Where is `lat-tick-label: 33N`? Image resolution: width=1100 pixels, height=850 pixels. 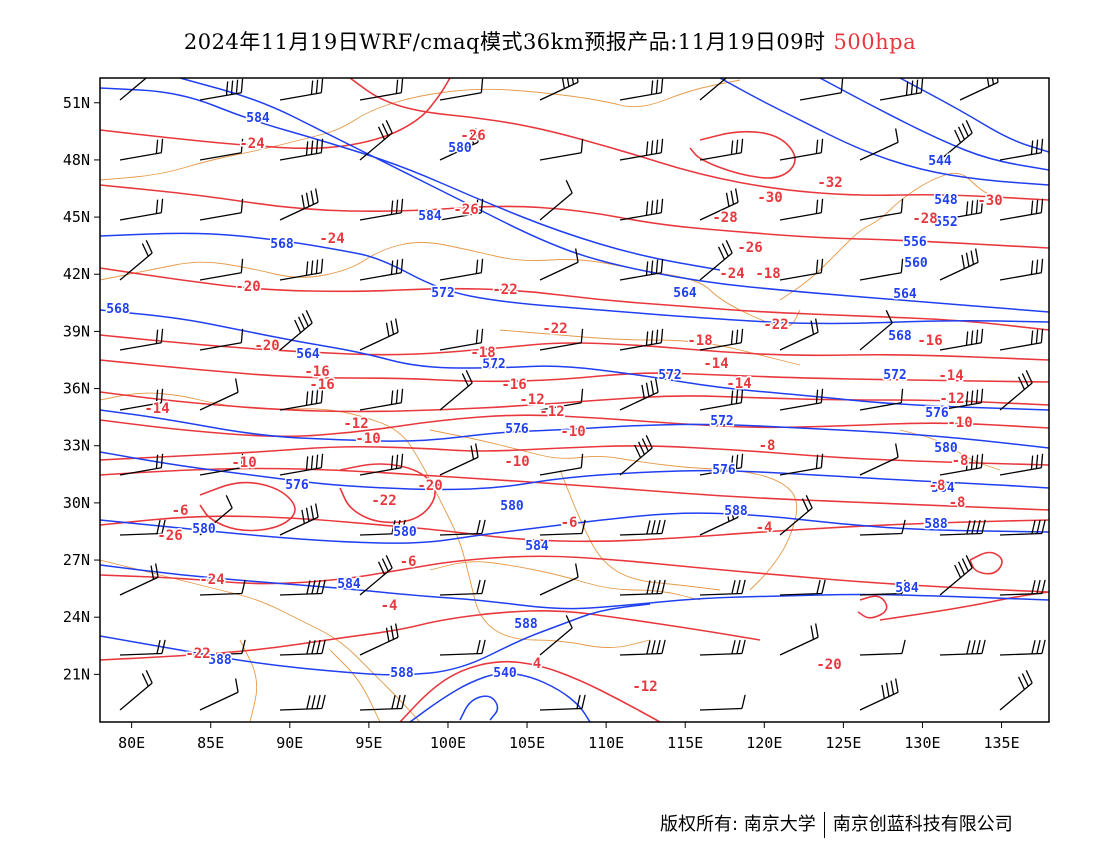 lat-tick-label: 33N is located at coordinates (76, 446).